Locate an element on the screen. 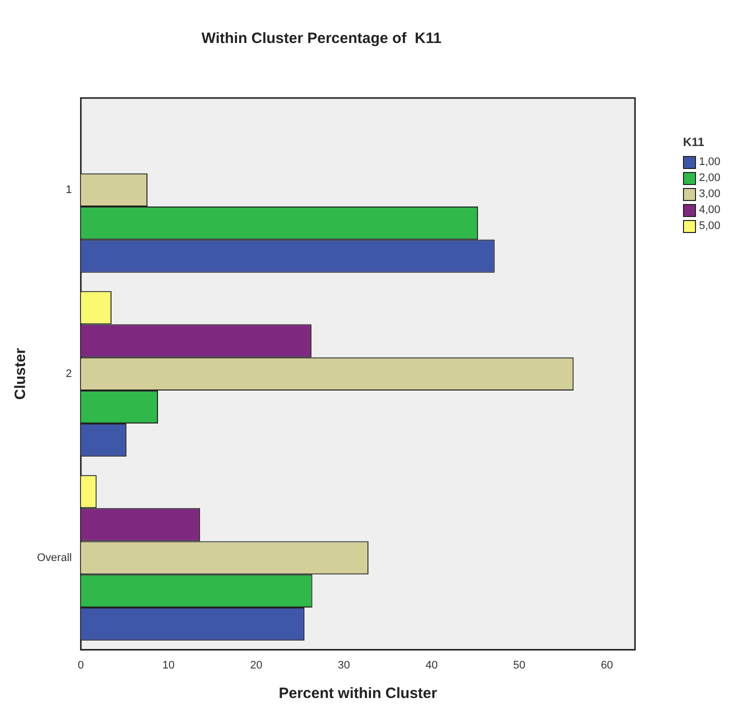 The width and height of the screenshot is (753, 717). y-tick-label: 2 is located at coordinates (69, 374).